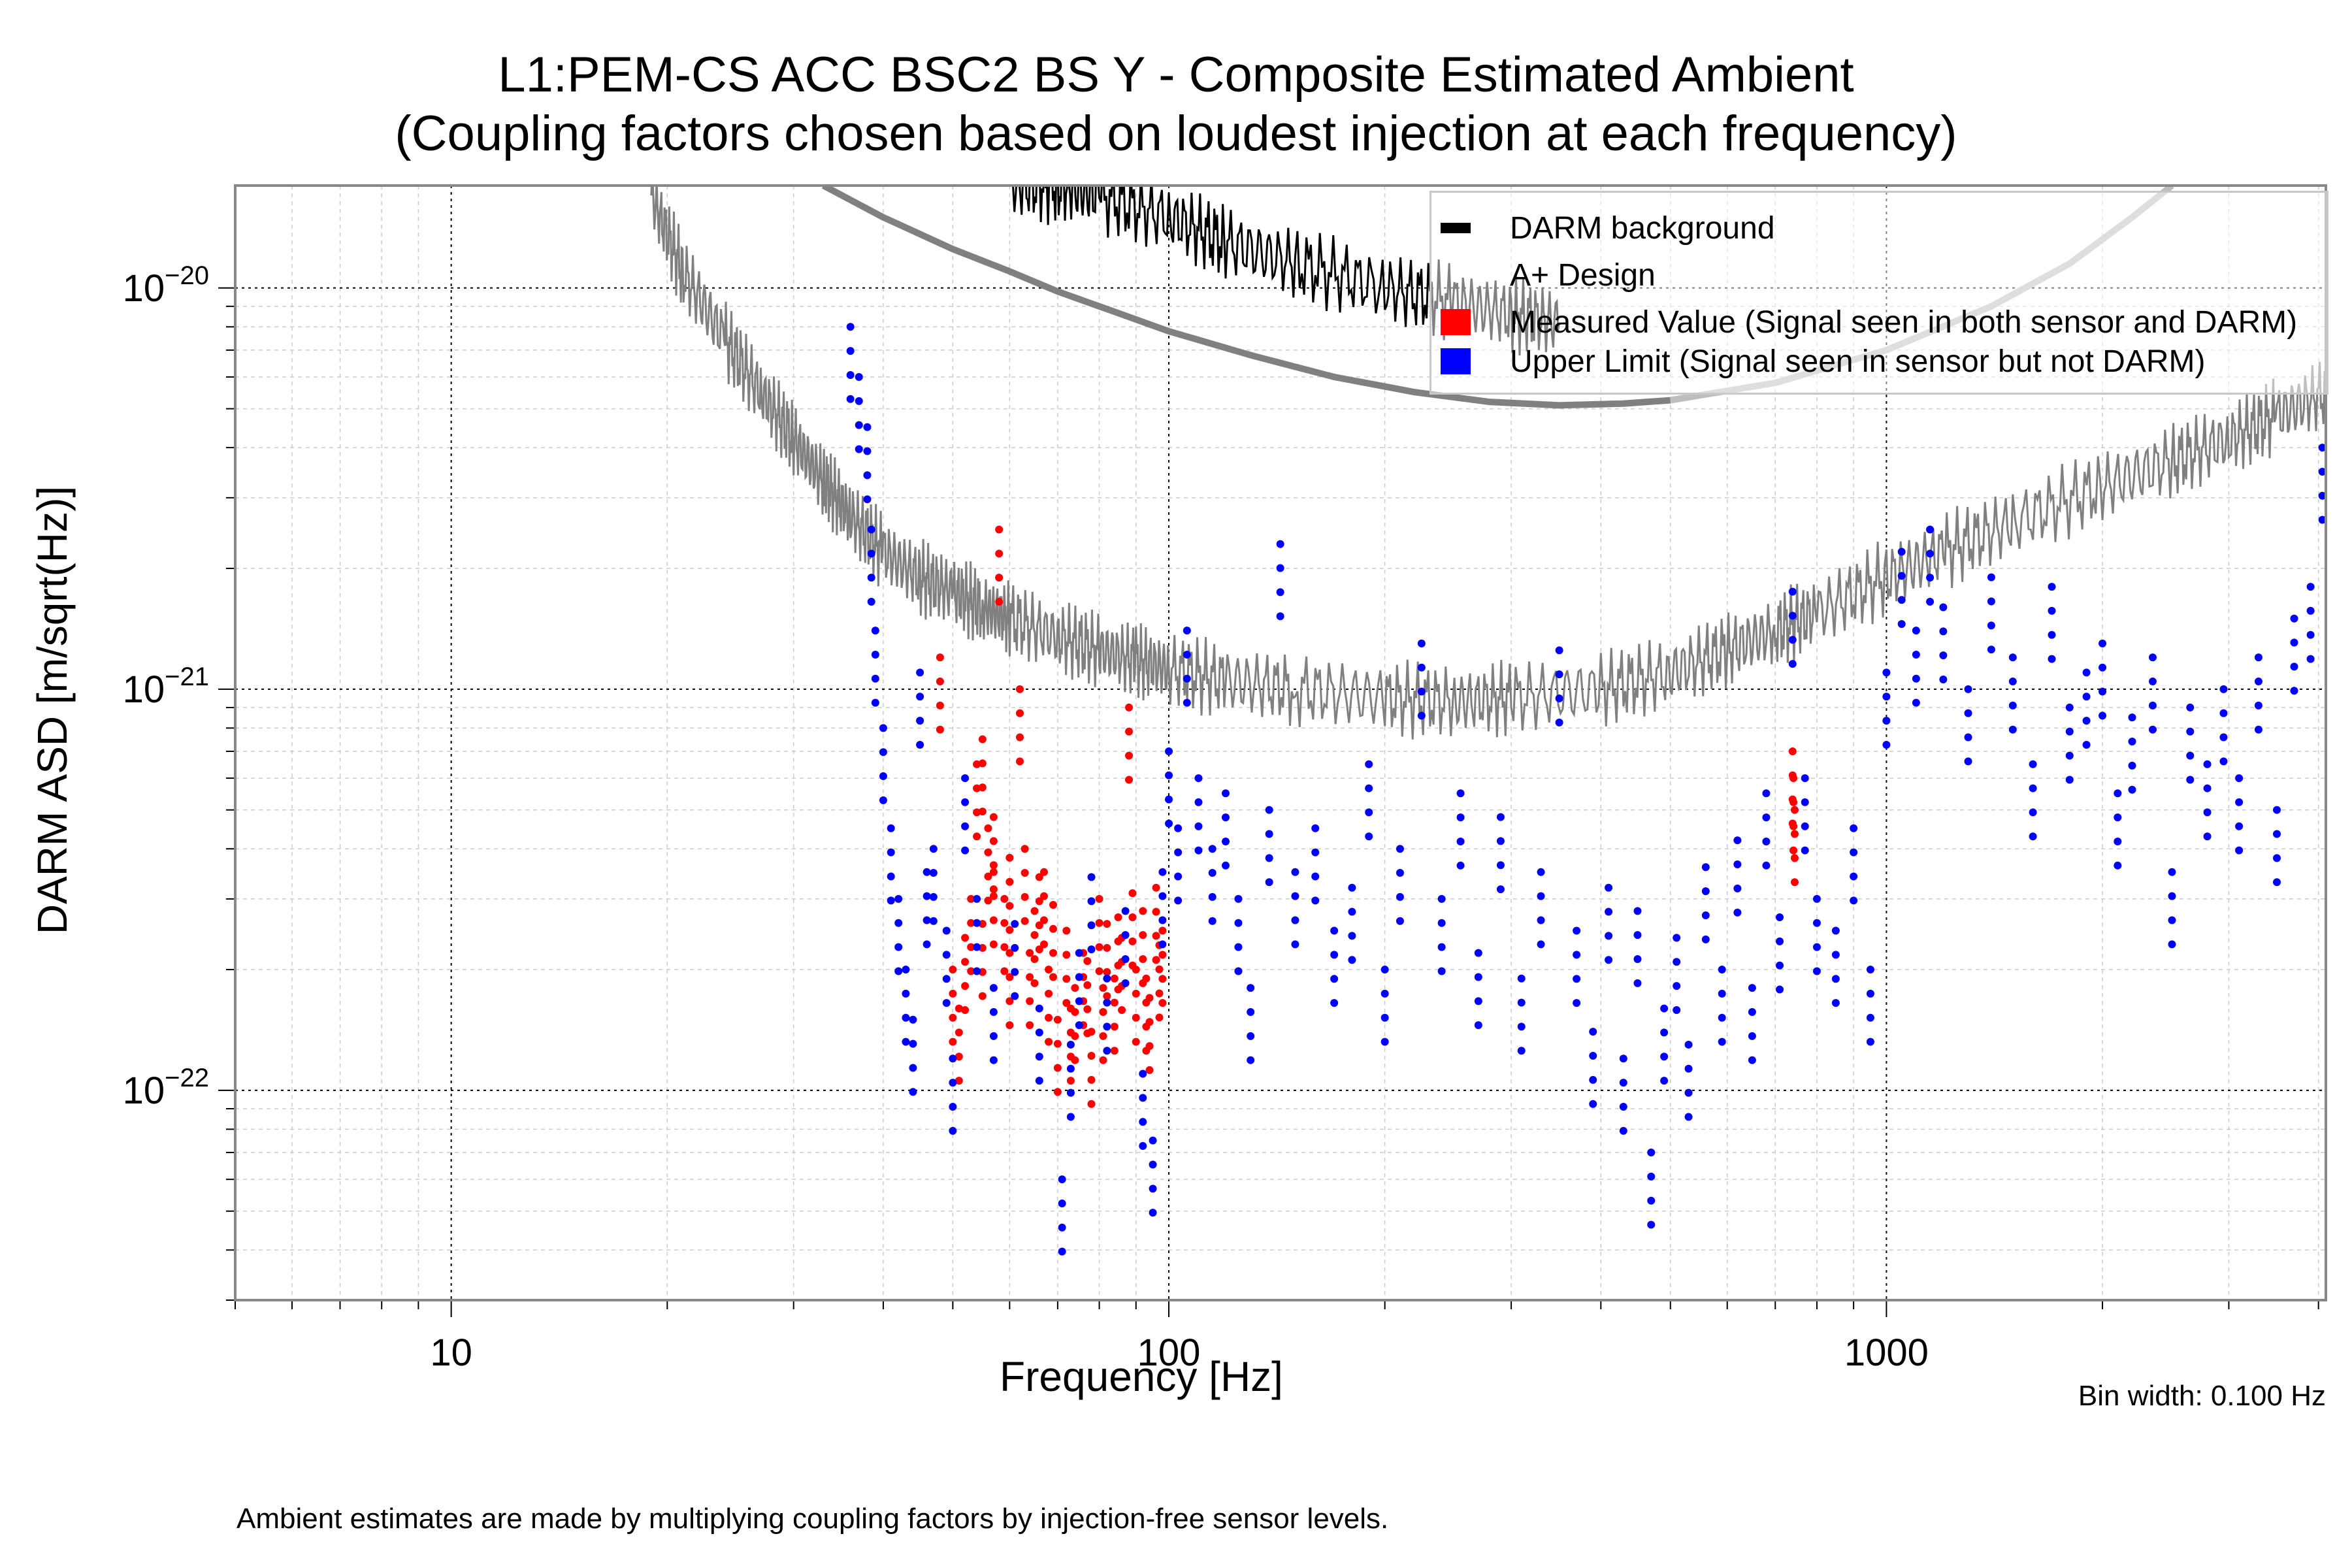  What do you see at coordinates (1642, 228) in the screenshot?
I see `legend-label: DARM background` at bounding box center [1642, 228].